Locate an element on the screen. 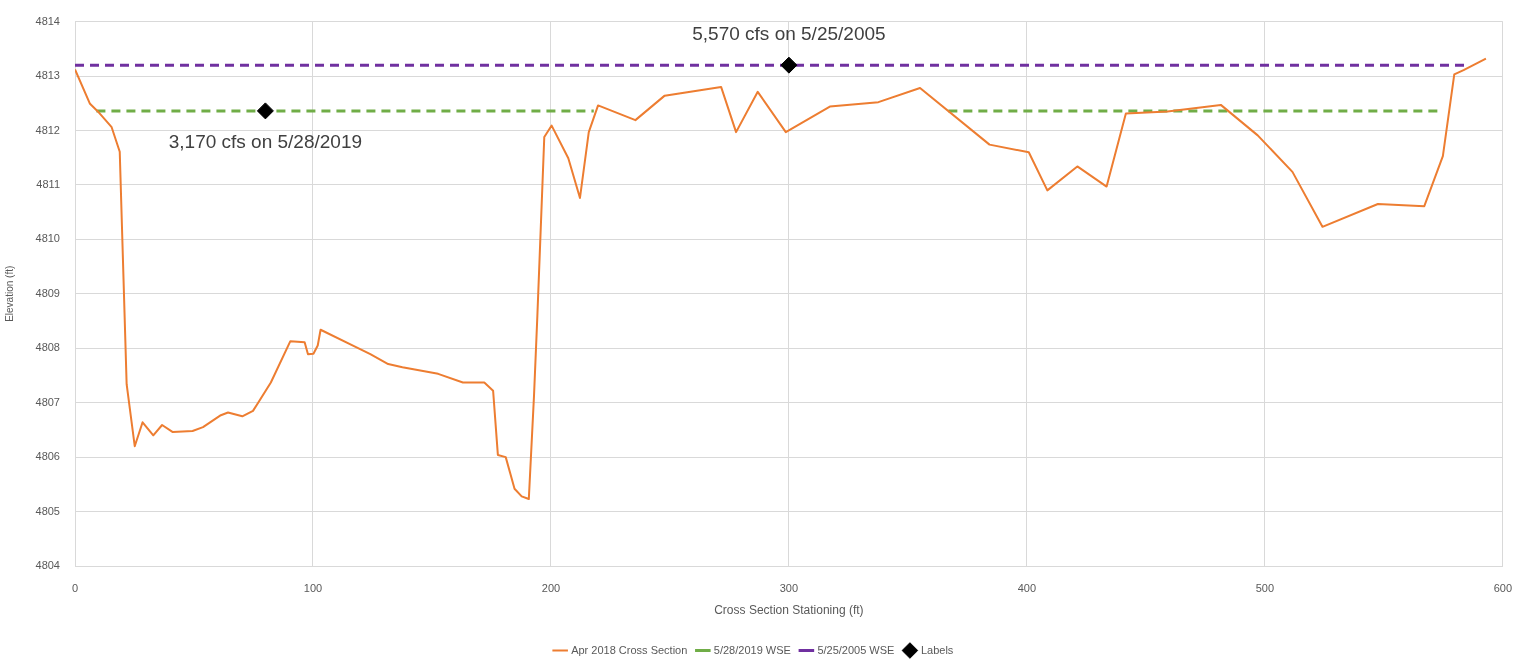 Image resolution: width=1528 pixels, height=666 pixels. x-tick-label: 100 is located at coordinates (313, 587).